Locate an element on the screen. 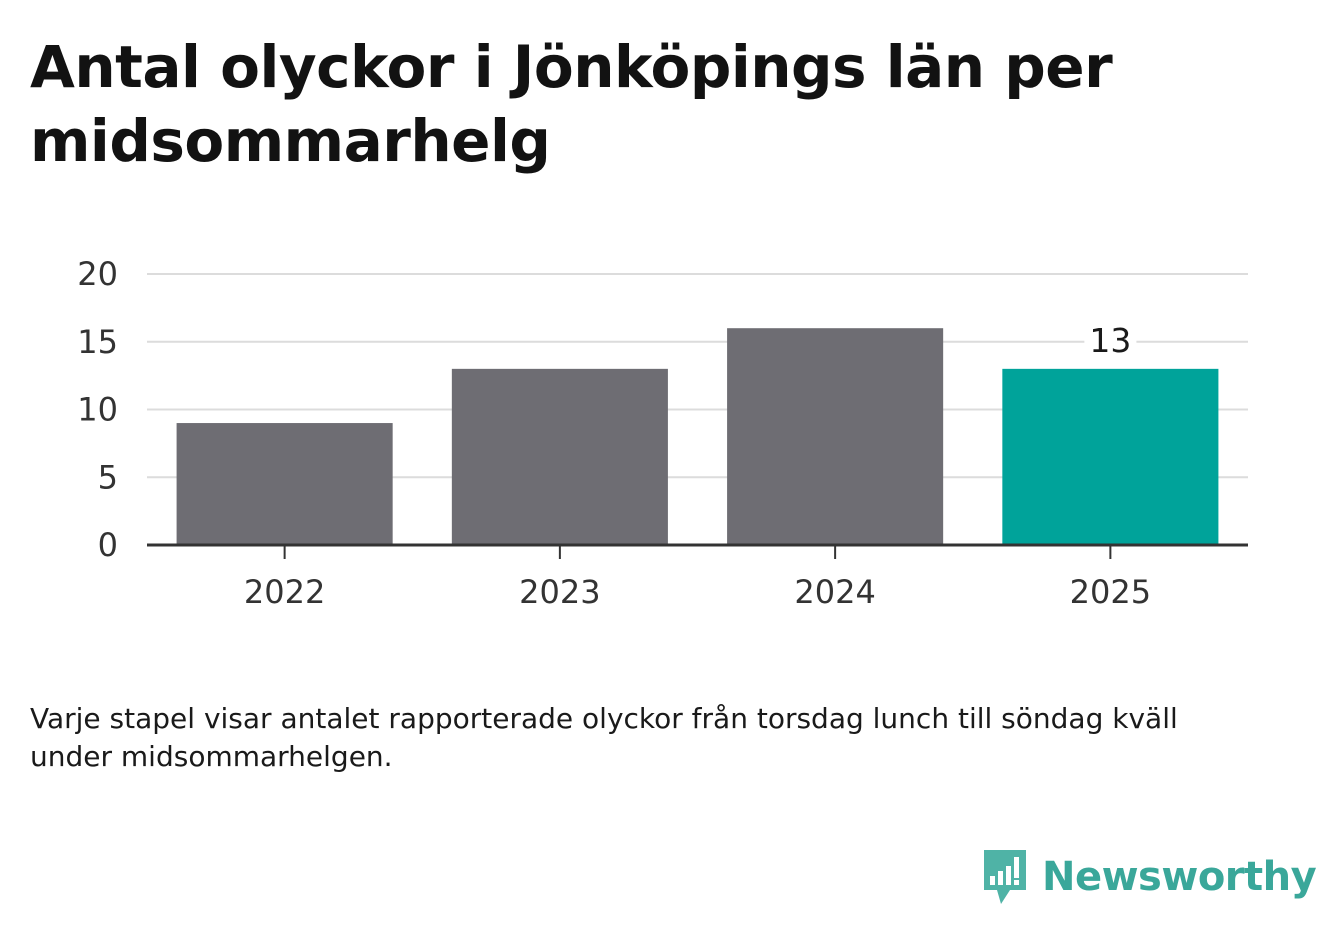 This screenshot has height=939, width=1322. x-tick-label: 2022 is located at coordinates (284, 592).